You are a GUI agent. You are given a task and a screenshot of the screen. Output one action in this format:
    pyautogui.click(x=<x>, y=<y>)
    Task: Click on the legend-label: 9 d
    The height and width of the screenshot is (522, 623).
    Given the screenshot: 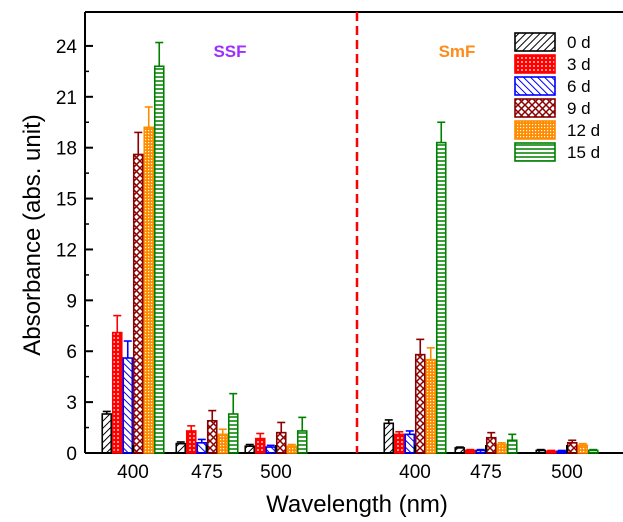 What is the action you would take?
    pyautogui.click(x=579, y=108)
    